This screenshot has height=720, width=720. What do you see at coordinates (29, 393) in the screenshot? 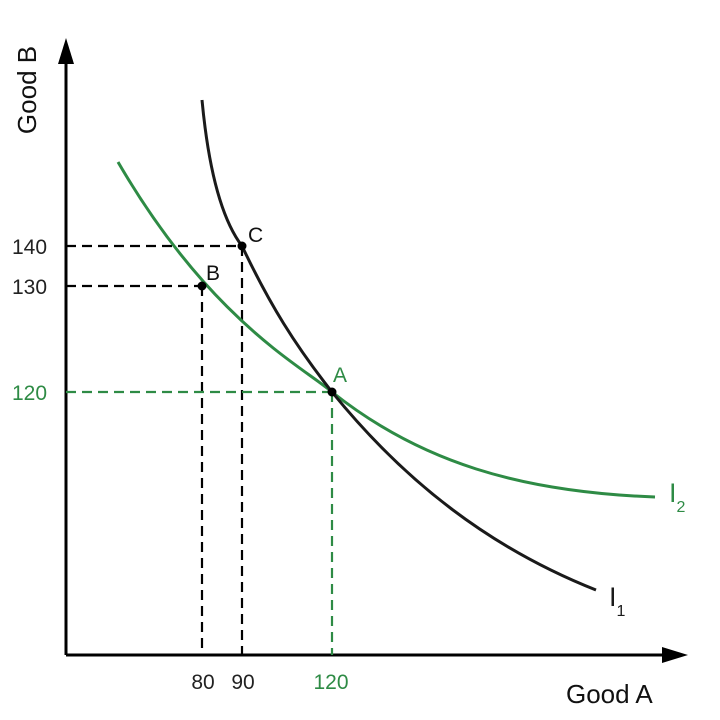
I see `y-tick-label-120: 120` at bounding box center [29, 393].